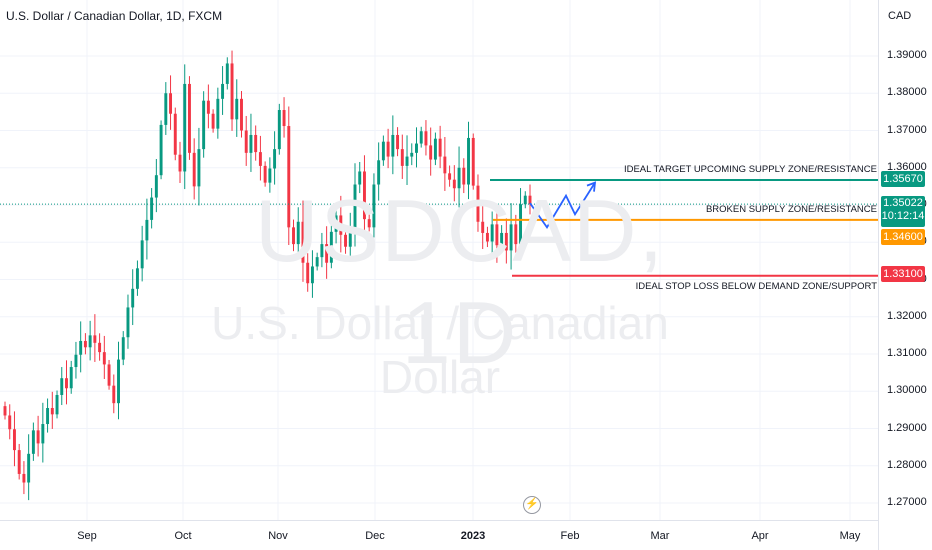 The image size is (932, 550). Describe the element at coordinates (850, 536) in the screenshot. I see `x-tick-label: May` at that location.